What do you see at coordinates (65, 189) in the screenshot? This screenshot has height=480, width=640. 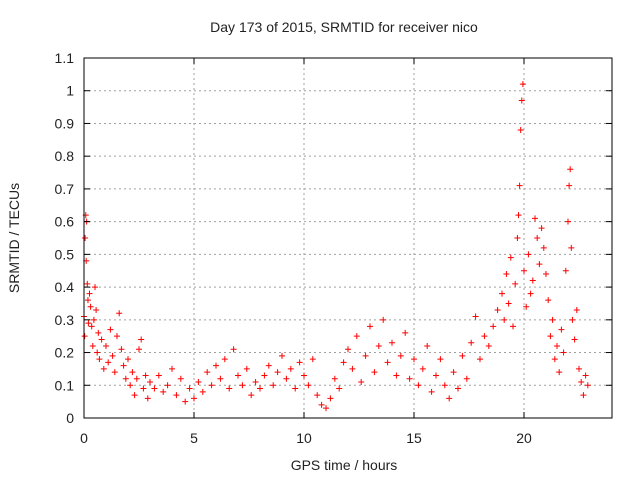 I see `y-tick-label: 0.7` at bounding box center [65, 189].